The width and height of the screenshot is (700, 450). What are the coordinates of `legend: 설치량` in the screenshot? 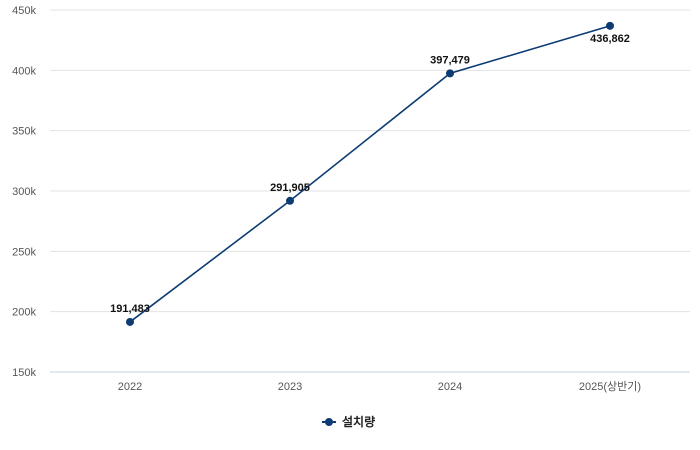 It's located at (348, 421).